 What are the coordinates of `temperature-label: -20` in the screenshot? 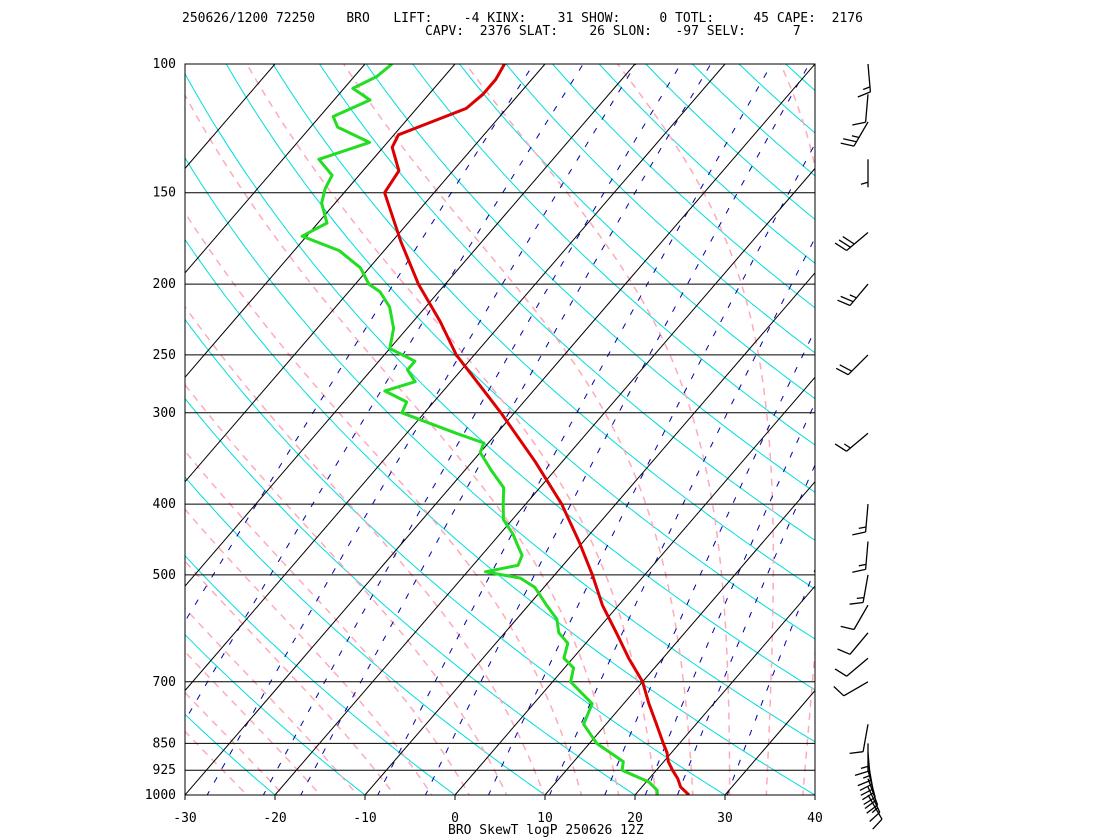 It's located at (274, 818).